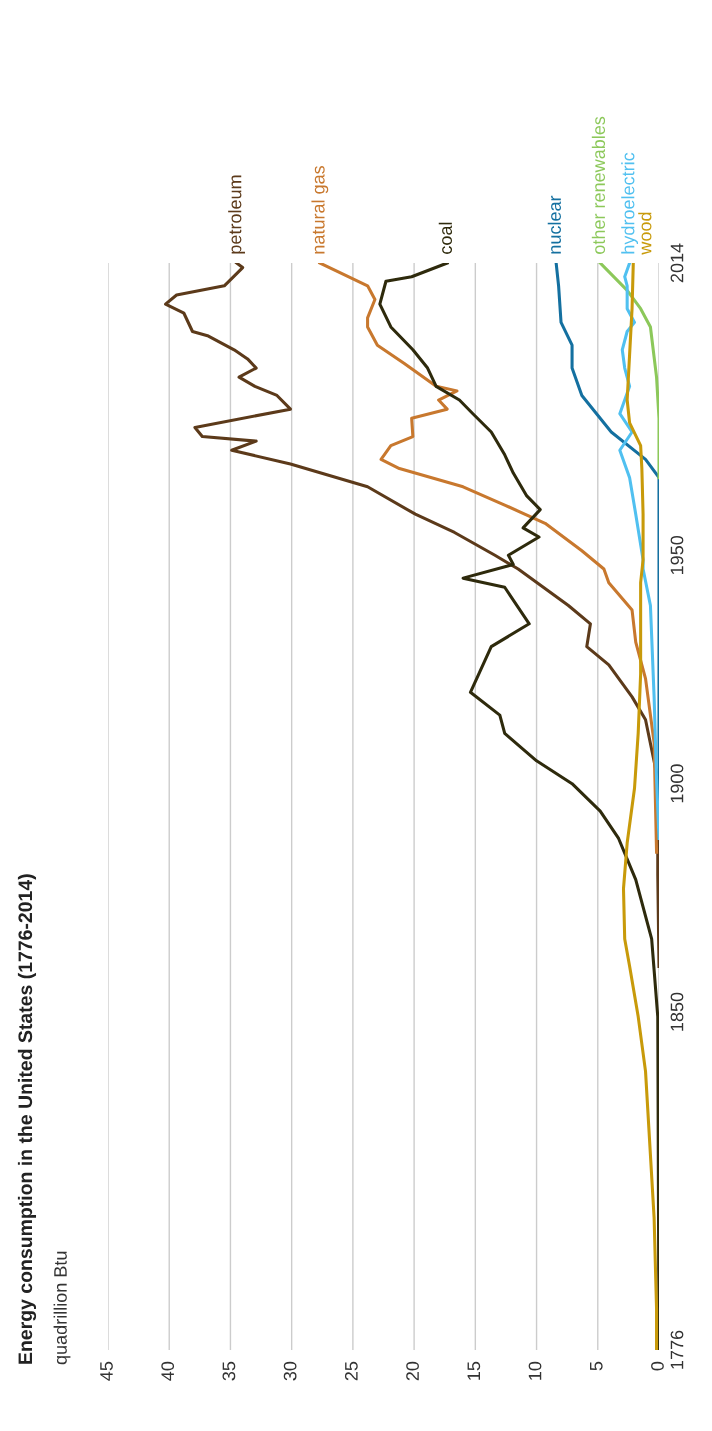 The height and width of the screenshot is (1431, 712). What do you see at coordinates (290, 1371) in the screenshot?
I see `x-tick-label: 30` at bounding box center [290, 1371].